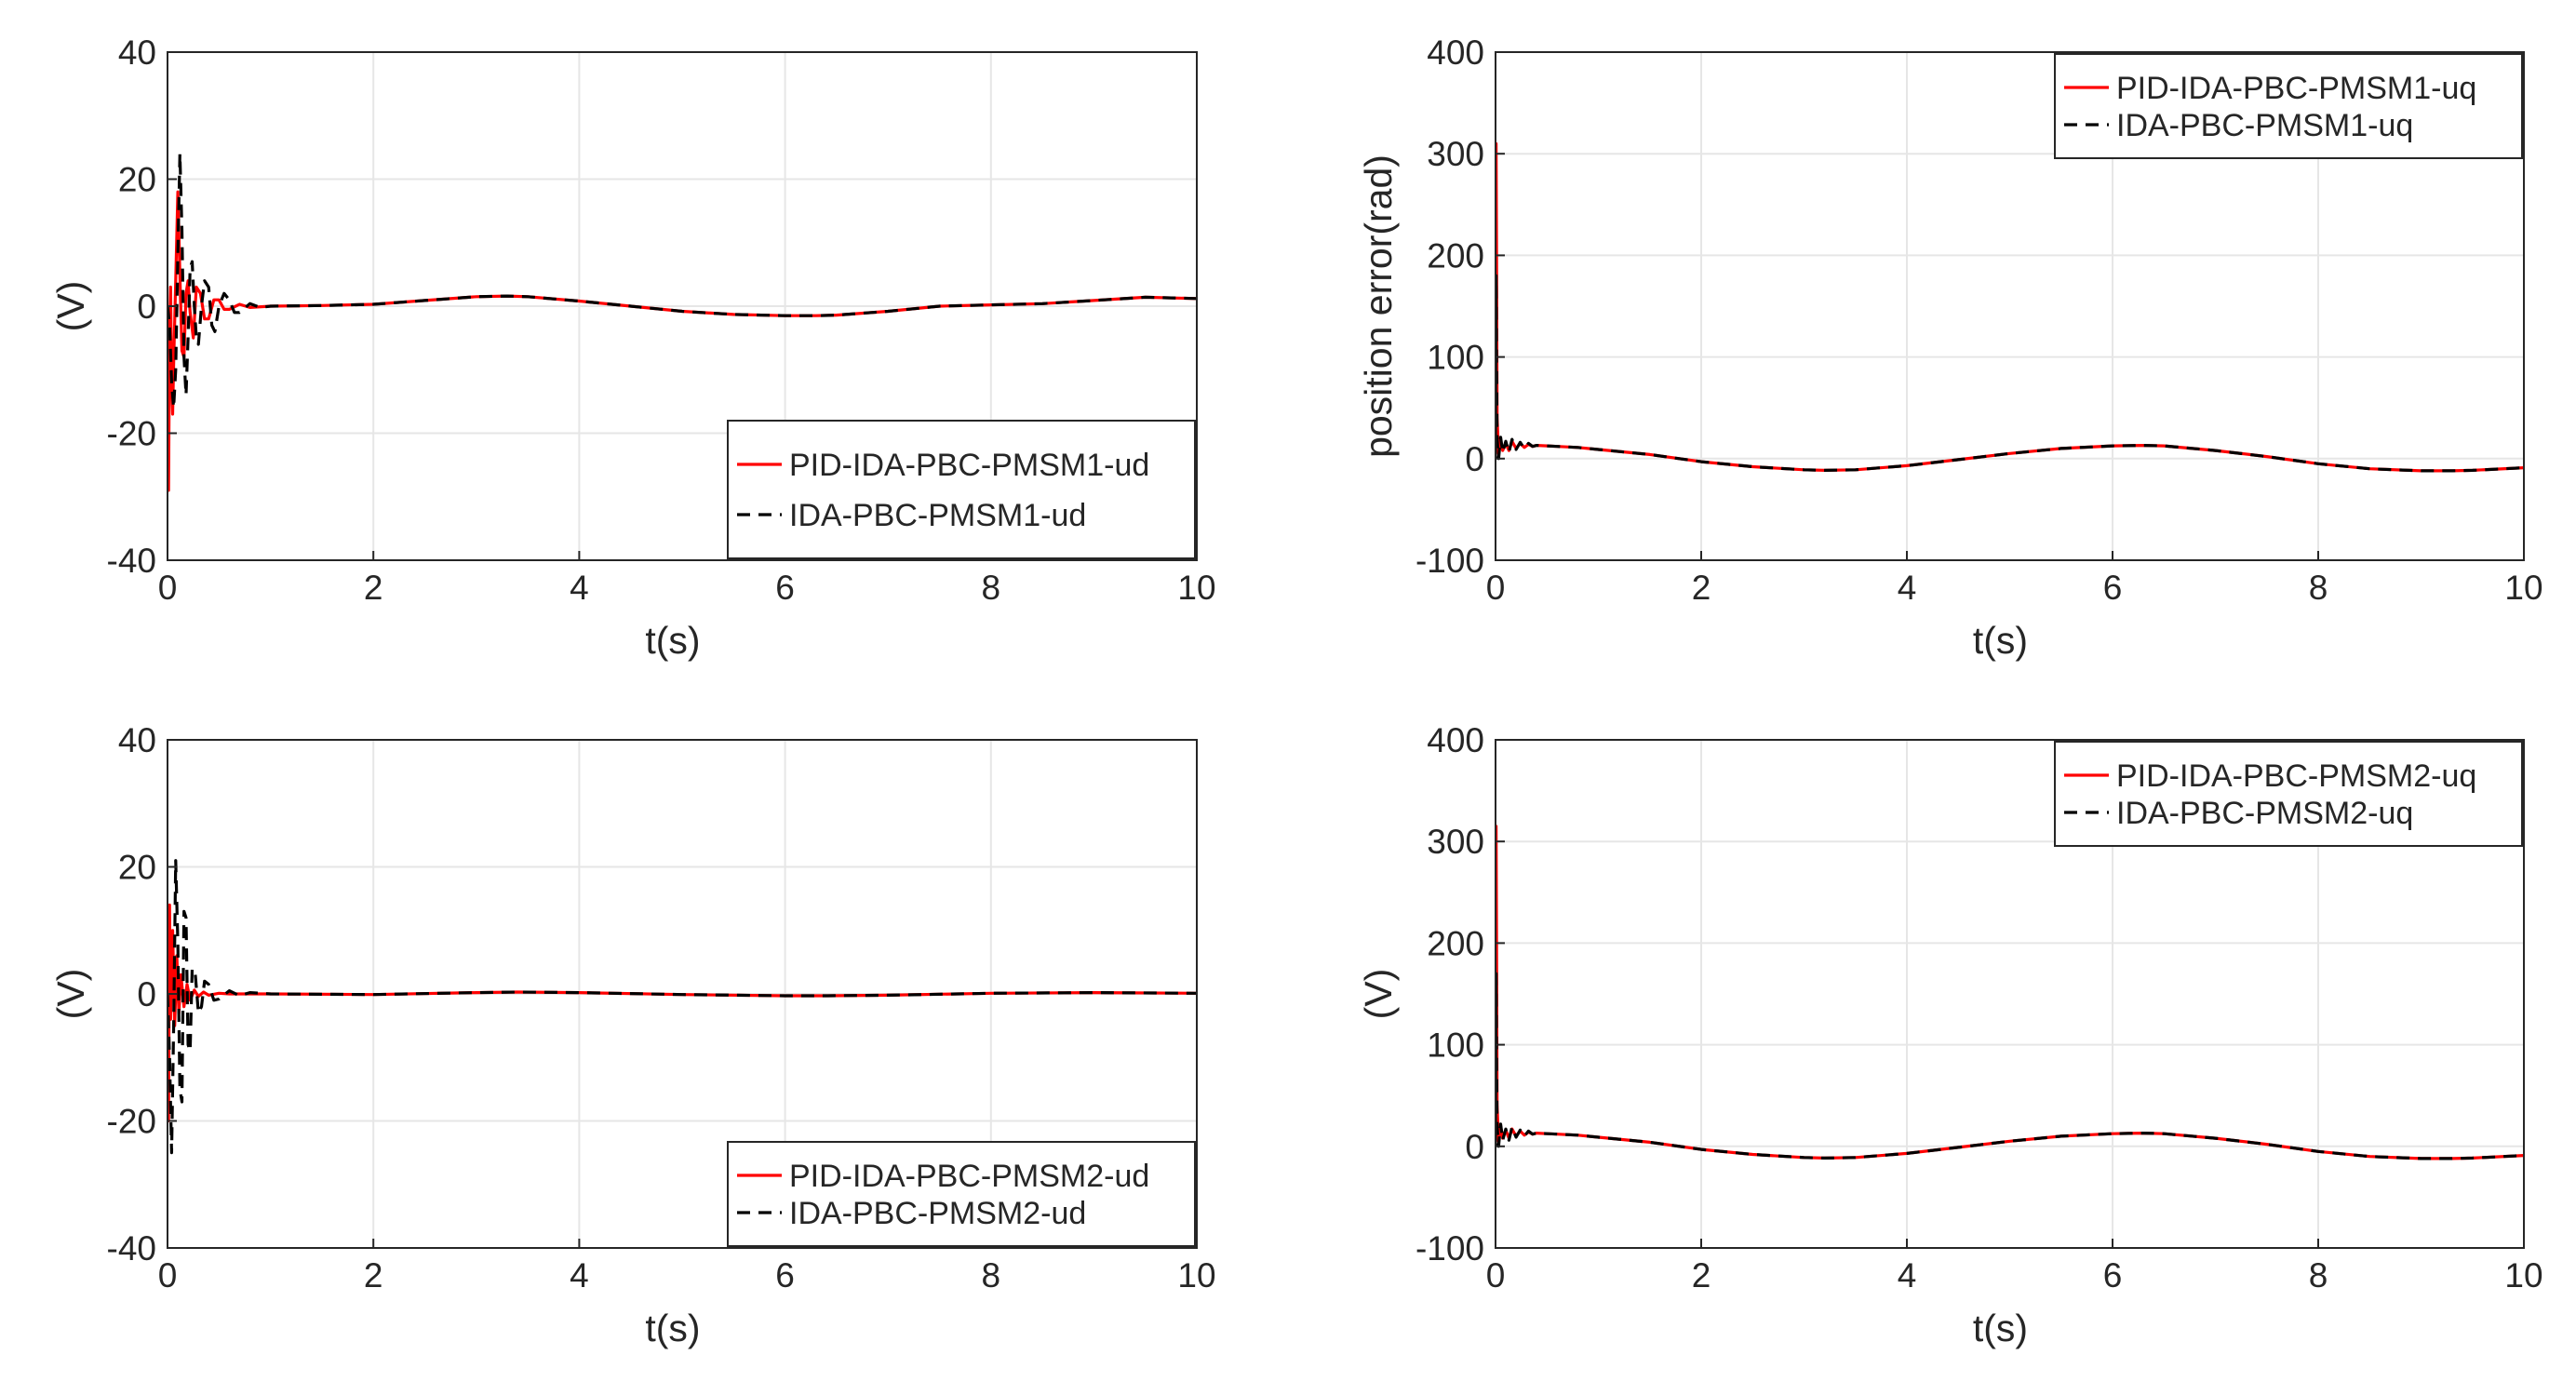  Describe the element at coordinates (2296, 776) in the screenshot. I see `legend-label-1: PID-IDA-PBC-PMSM2-uq` at that location.